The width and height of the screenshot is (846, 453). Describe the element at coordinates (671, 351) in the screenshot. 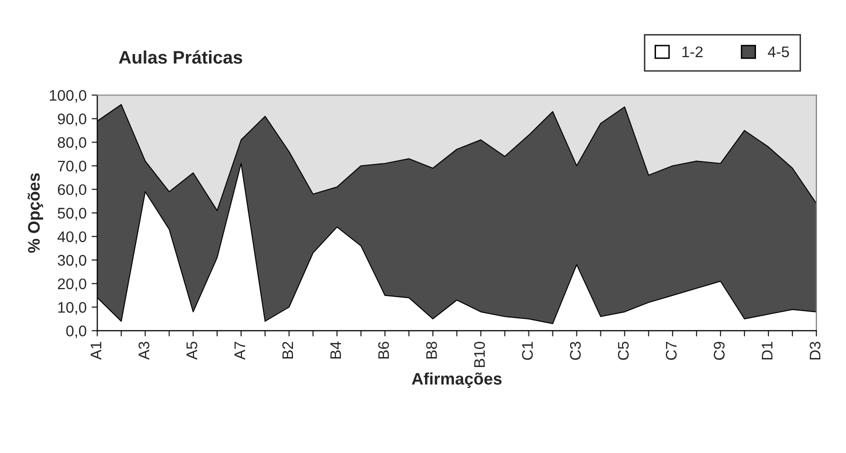

I see `x-tick-label: C7` at that location.